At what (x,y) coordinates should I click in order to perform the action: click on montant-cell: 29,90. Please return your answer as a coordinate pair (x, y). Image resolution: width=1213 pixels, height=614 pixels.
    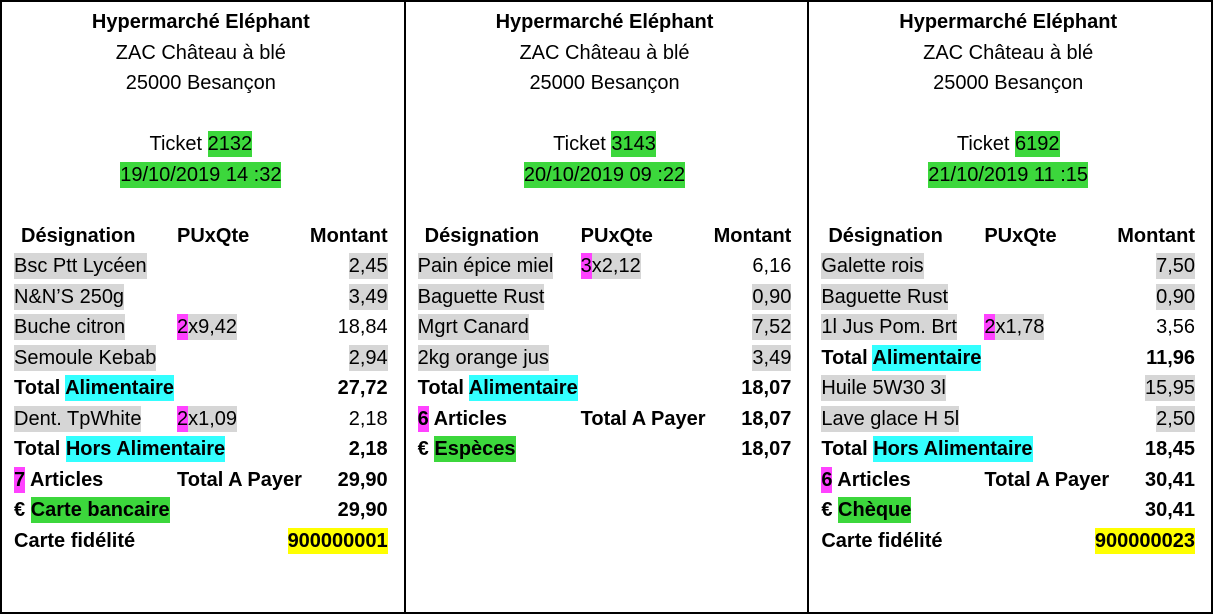
    Looking at the image, I should click on (279, 510).